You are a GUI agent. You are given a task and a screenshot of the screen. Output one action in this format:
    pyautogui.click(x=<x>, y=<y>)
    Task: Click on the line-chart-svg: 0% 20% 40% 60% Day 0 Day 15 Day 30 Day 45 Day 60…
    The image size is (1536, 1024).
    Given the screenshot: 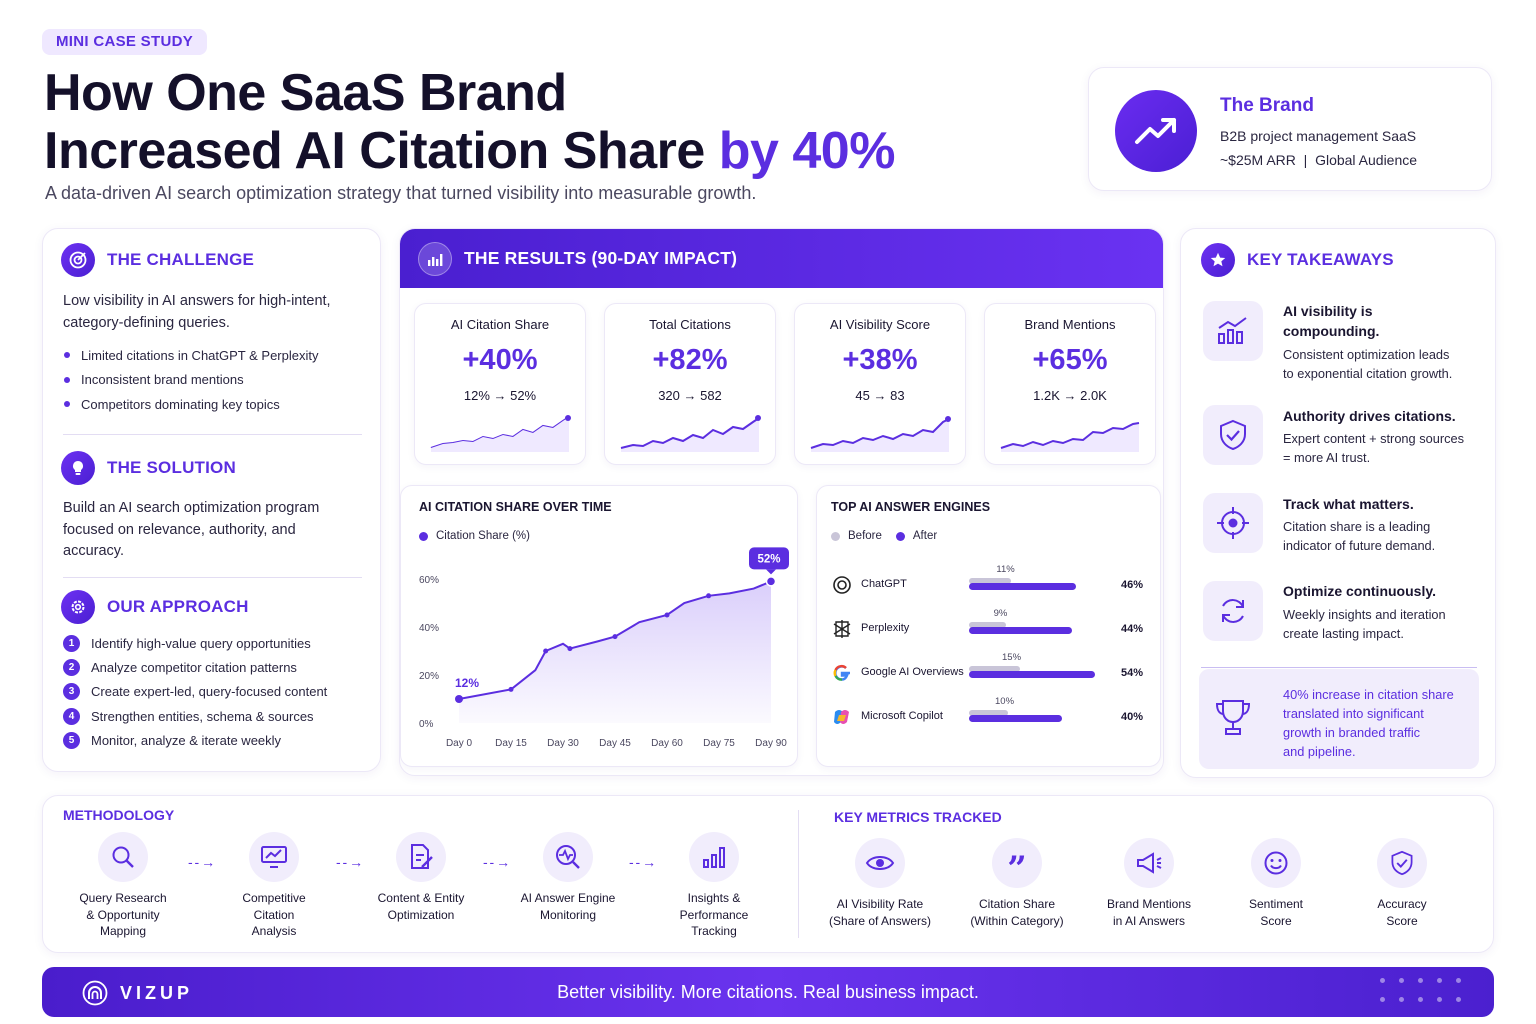 What is the action you would take?
    pyautogui.click(x=604, y=648)
    